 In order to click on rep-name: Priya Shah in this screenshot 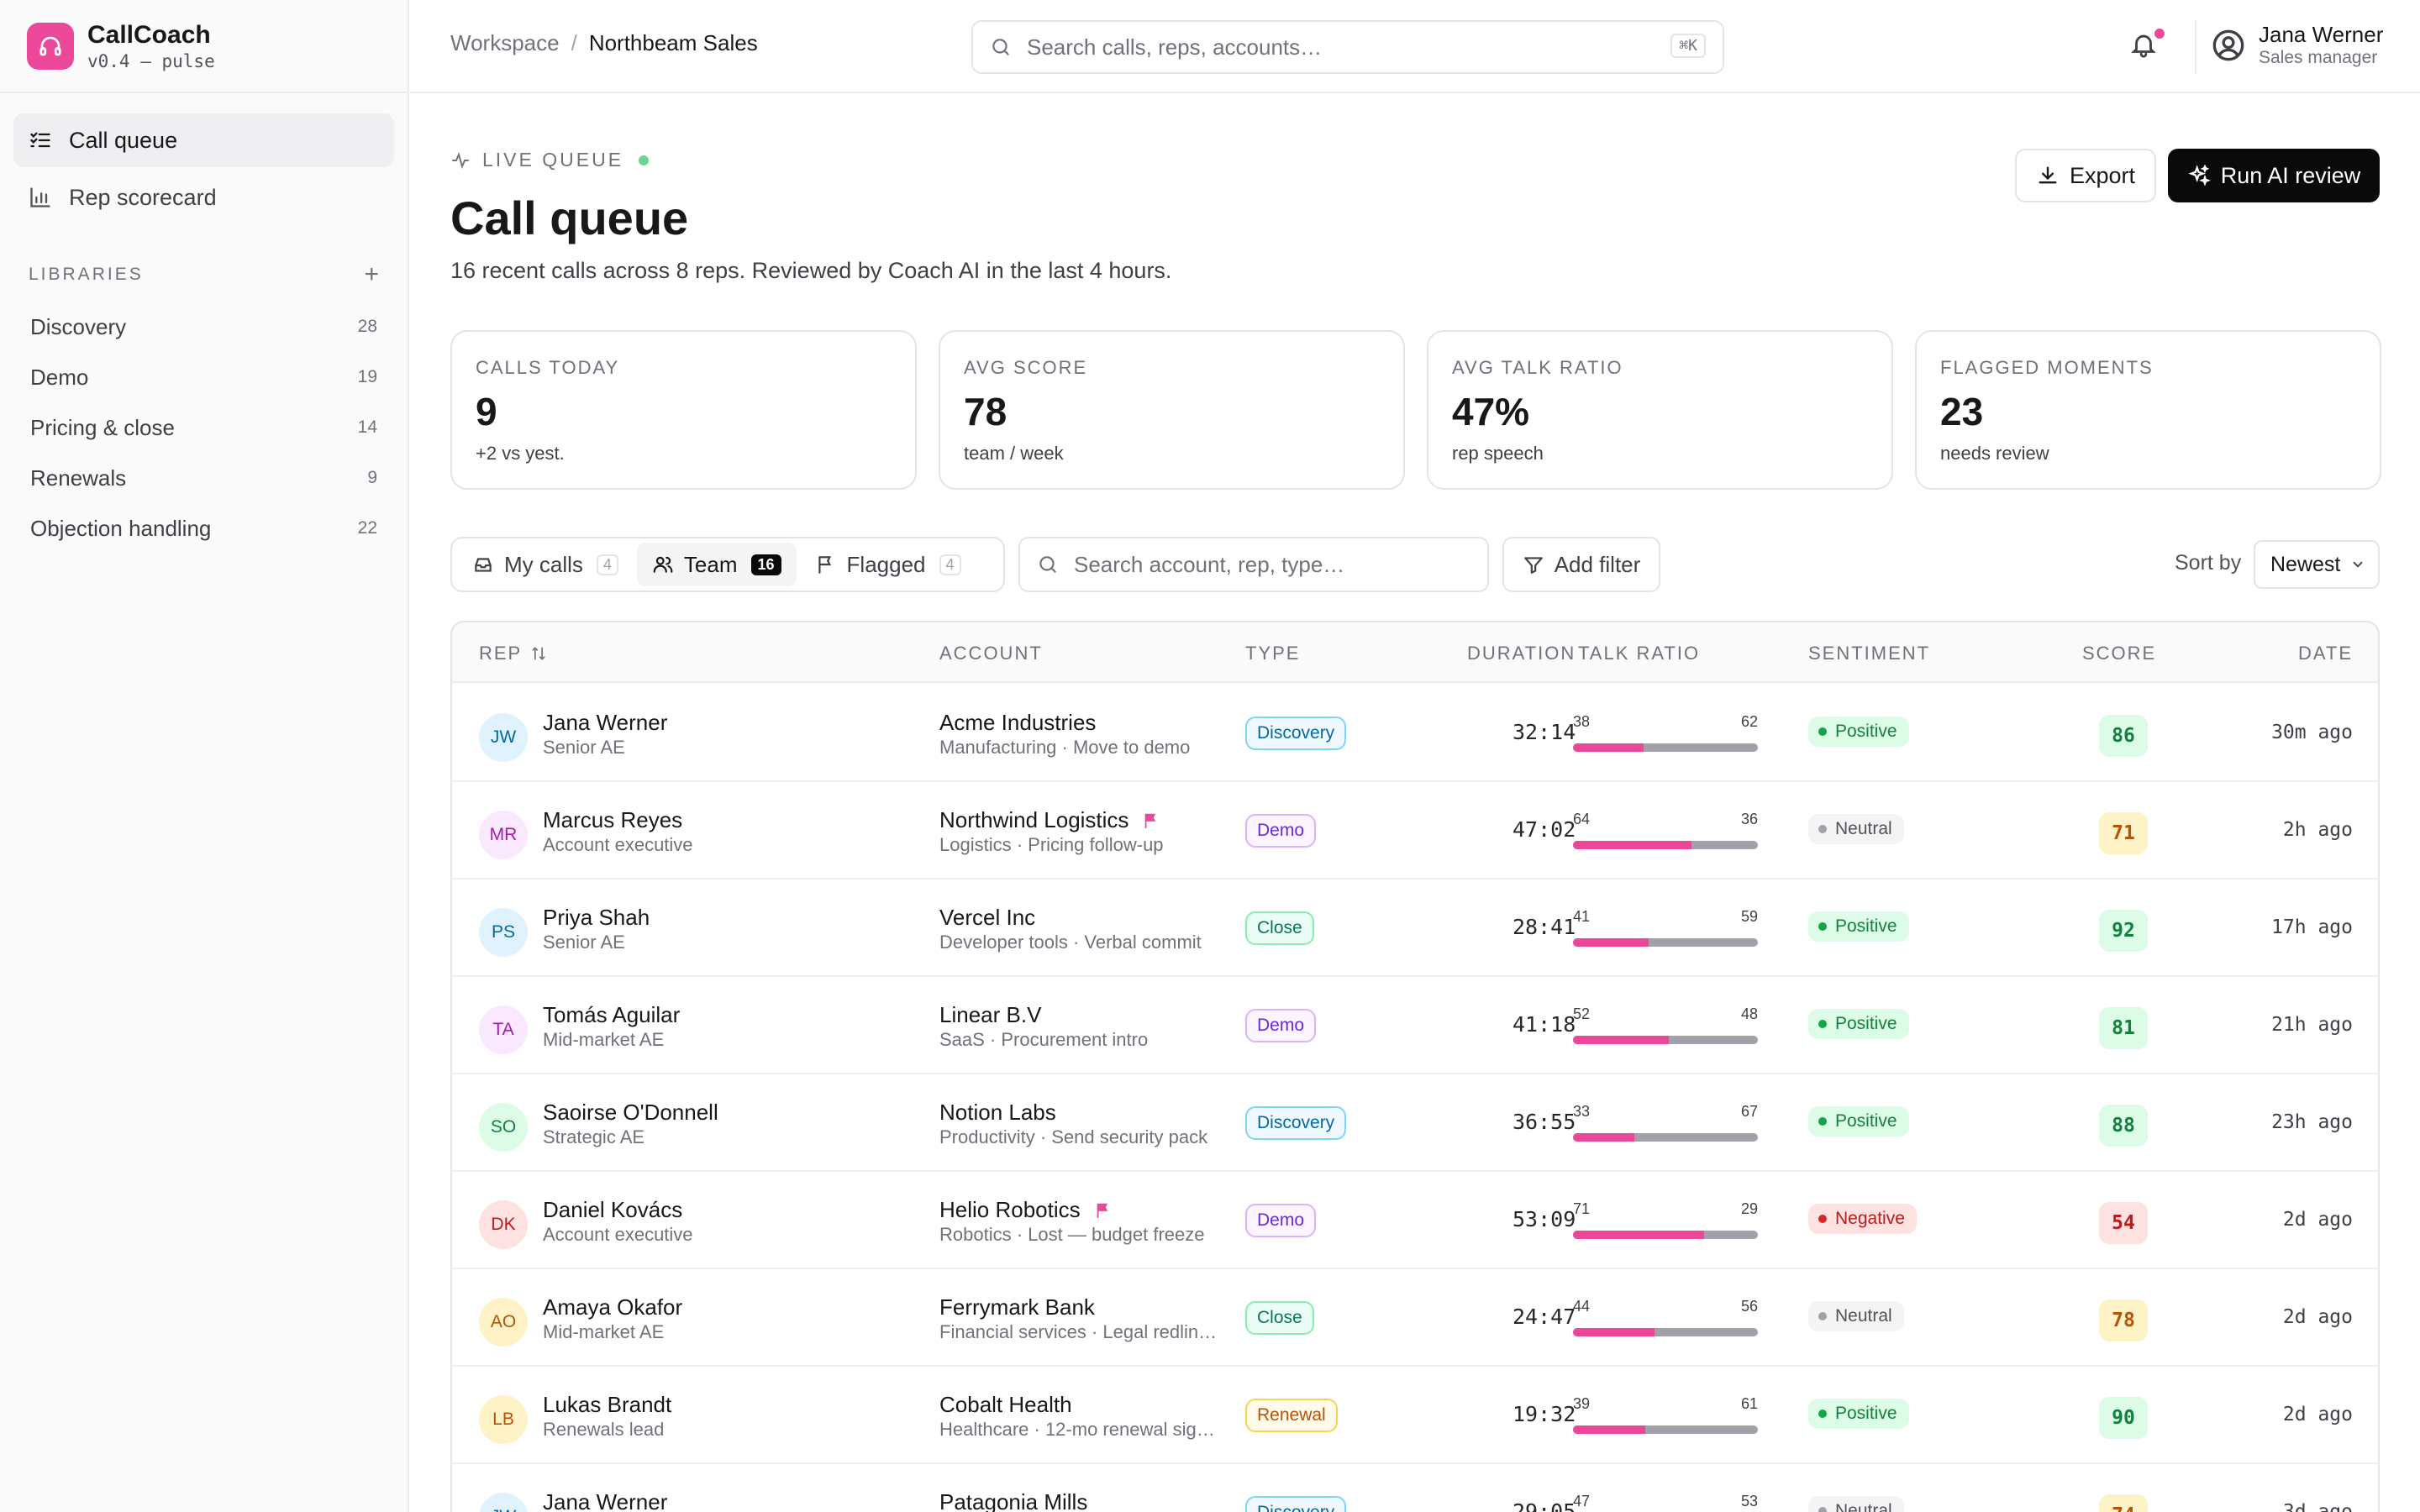, I will do `click(597, 917)`.